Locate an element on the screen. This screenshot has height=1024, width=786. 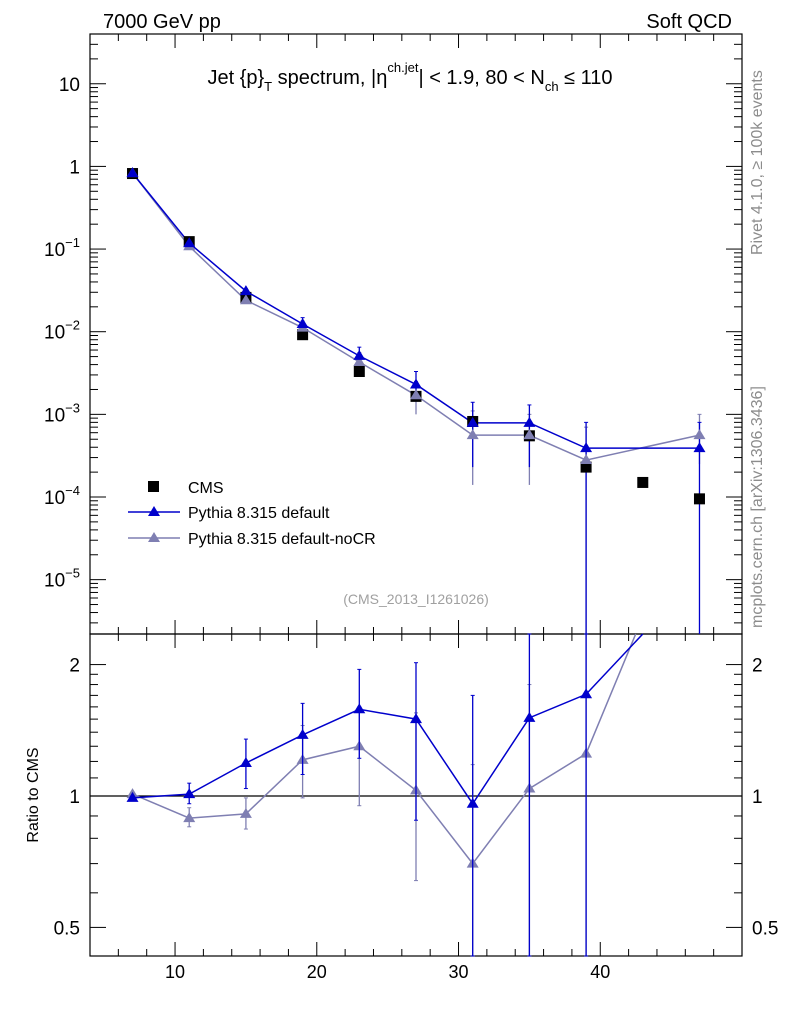
legend-cms-marker is located at coordinates (153, 486).